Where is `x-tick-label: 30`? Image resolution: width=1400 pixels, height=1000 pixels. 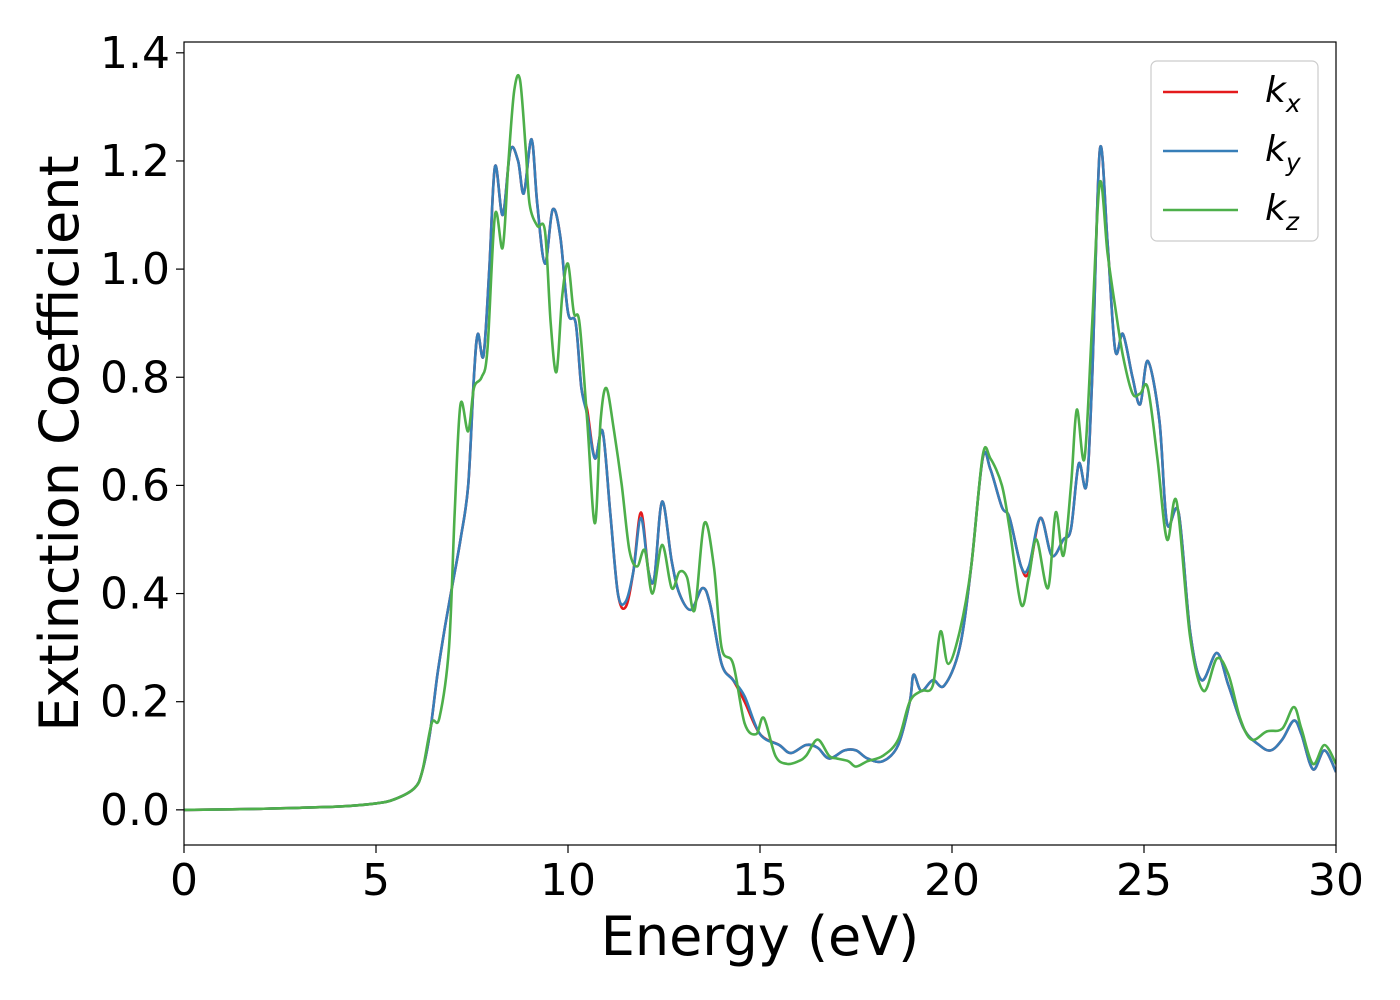 x-tick-label: 30 is located at coordinates (1336, 880).